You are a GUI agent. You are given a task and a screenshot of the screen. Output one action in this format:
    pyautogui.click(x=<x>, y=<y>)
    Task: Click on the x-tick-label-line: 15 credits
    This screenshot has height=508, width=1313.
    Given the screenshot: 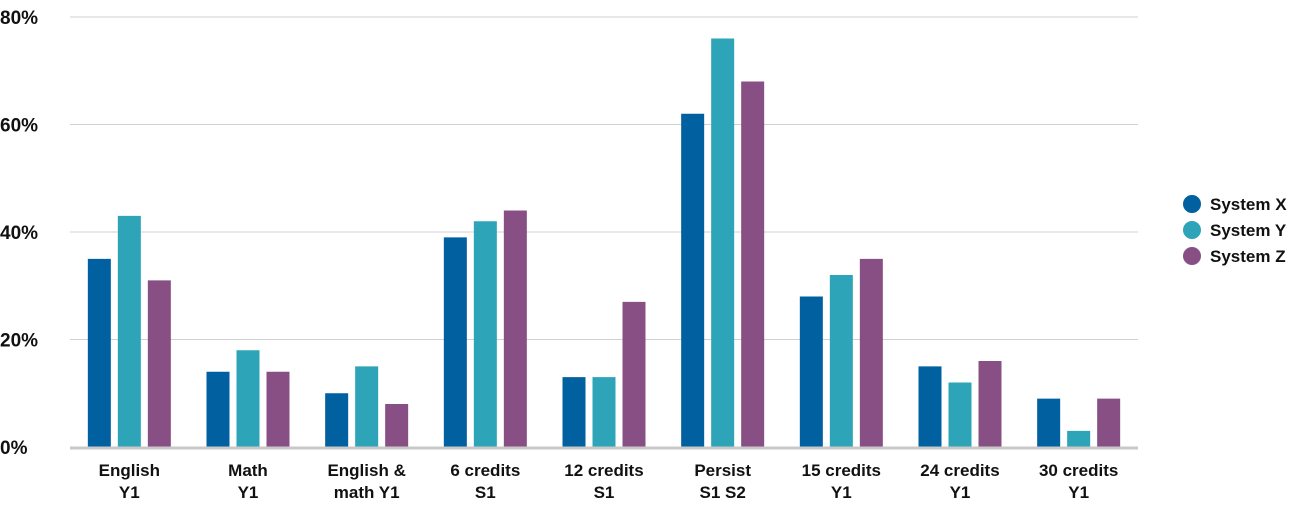 What is the action you would take?
    pyautogui.click(x=841, y=470)
    